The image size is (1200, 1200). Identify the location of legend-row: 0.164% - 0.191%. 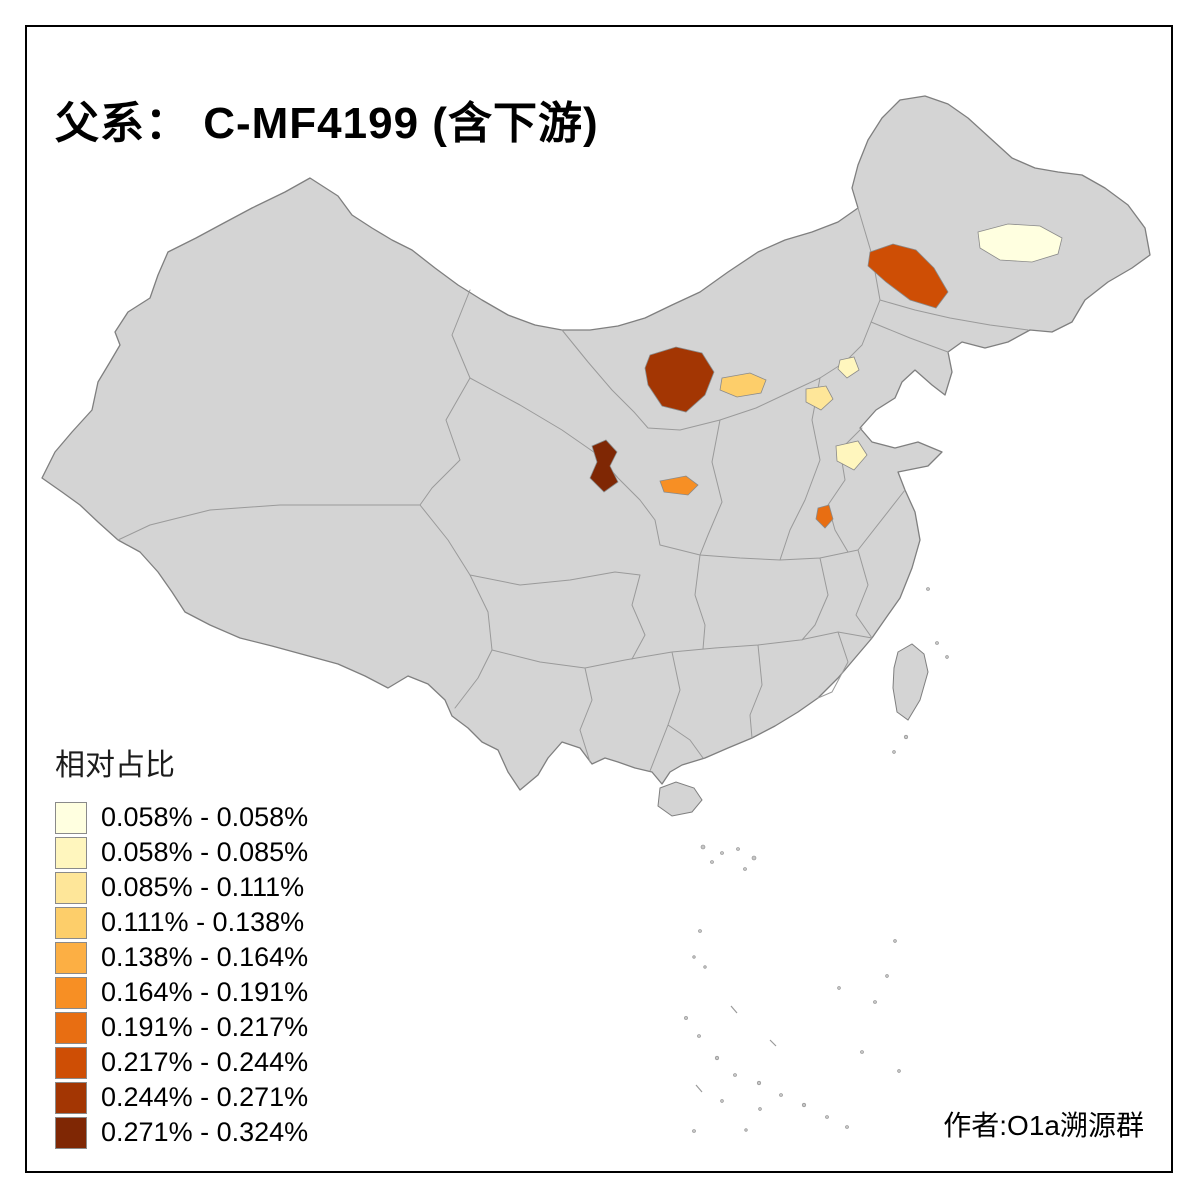
(181, 992).